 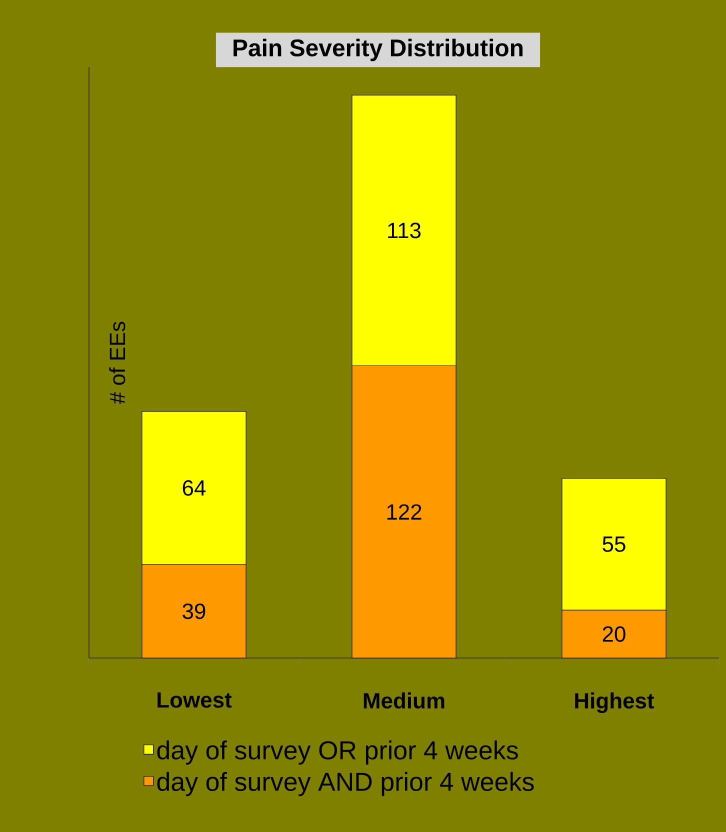 What do you see at coordinates (195, 700) in the screenshot?
I see `x-tick-label: Lowest` at bounding box center [195, 700].